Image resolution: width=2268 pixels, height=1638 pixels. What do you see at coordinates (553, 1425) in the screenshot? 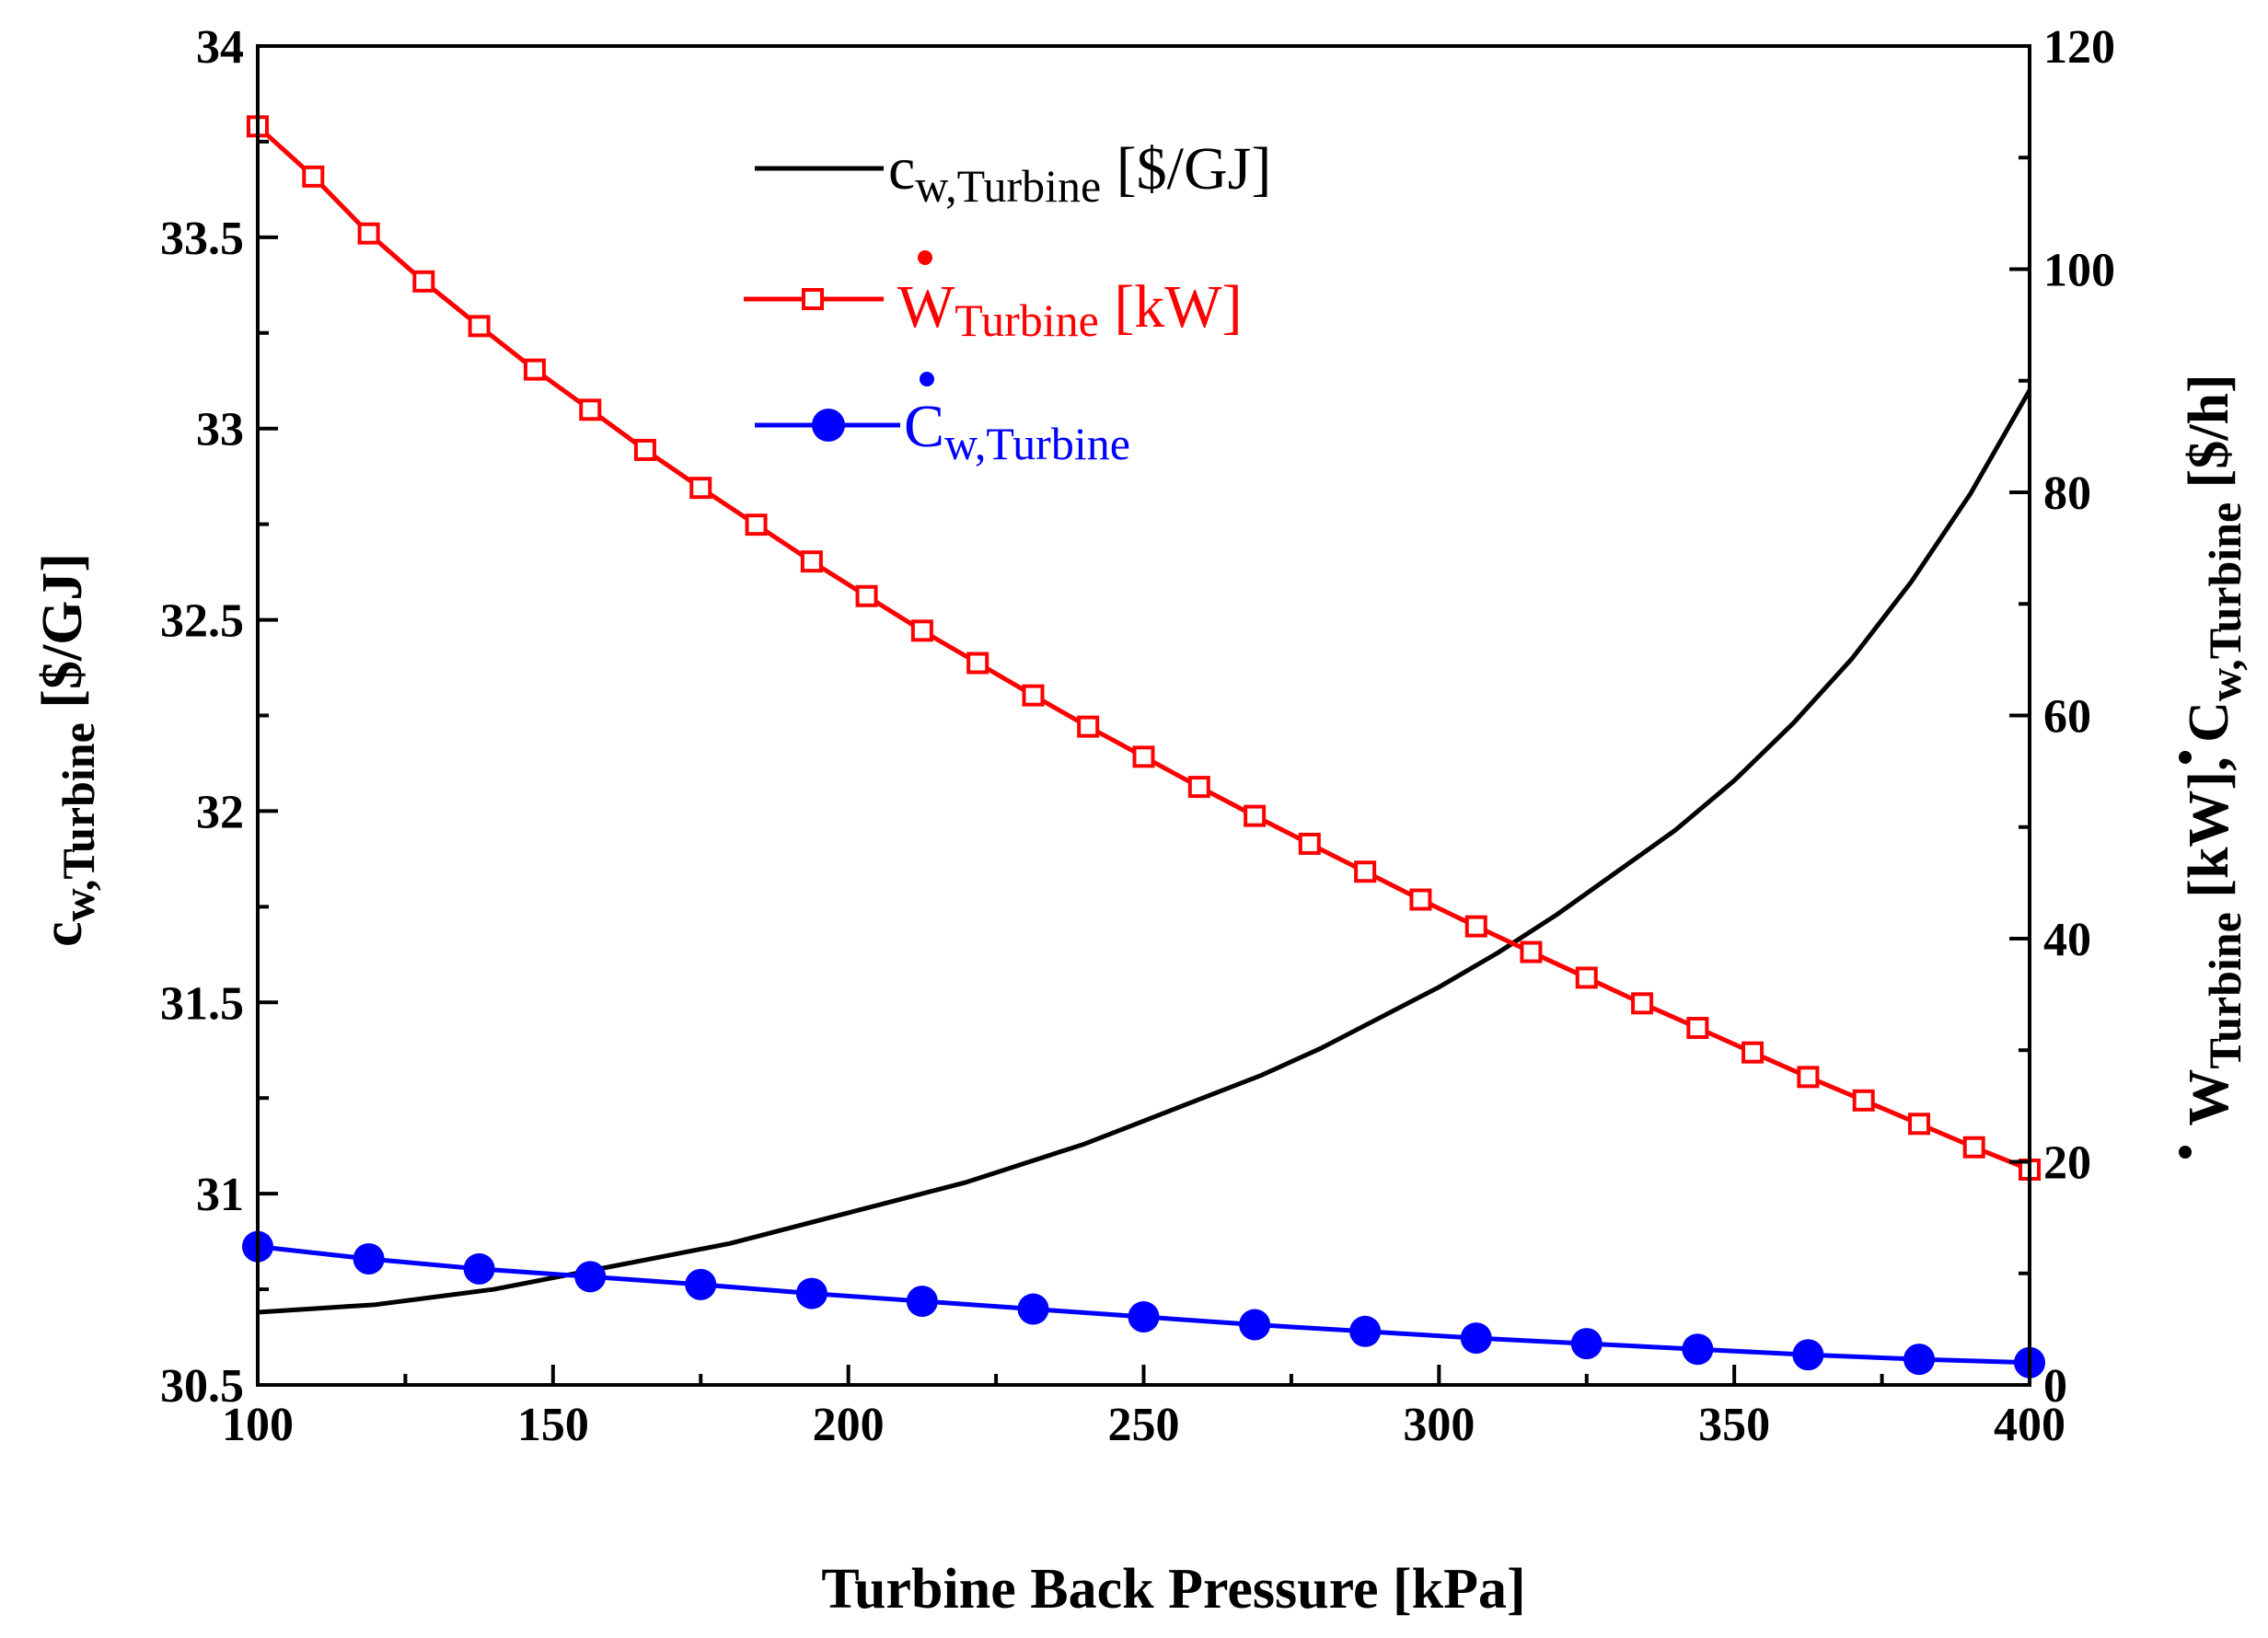
I see `x-tick-label: 150` at bounding box center [553, 1425].